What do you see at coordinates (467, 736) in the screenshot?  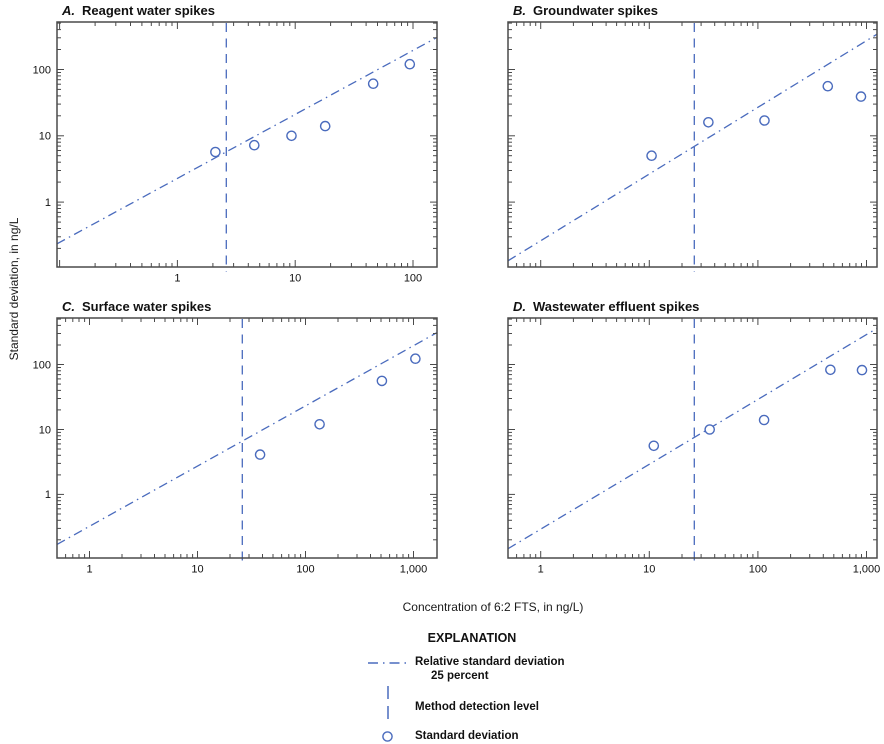 I see `sd-legend-label: Standard deviation` at bounding box center [467, 736].